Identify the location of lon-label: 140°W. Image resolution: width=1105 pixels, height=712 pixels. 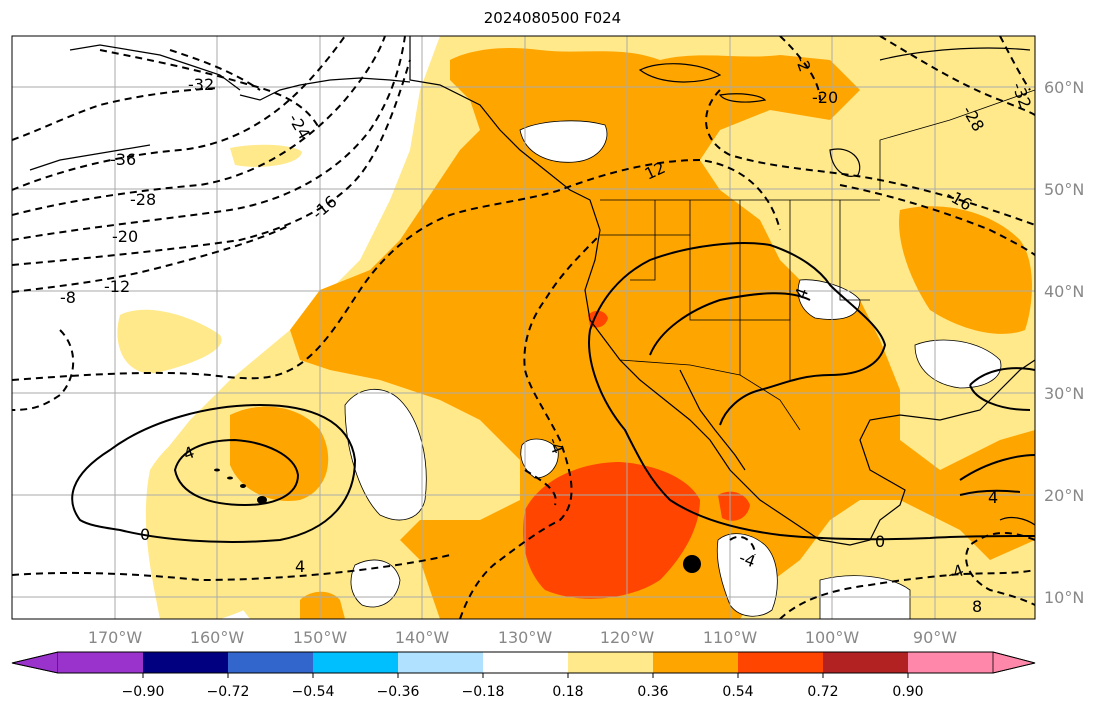
(422, 637).